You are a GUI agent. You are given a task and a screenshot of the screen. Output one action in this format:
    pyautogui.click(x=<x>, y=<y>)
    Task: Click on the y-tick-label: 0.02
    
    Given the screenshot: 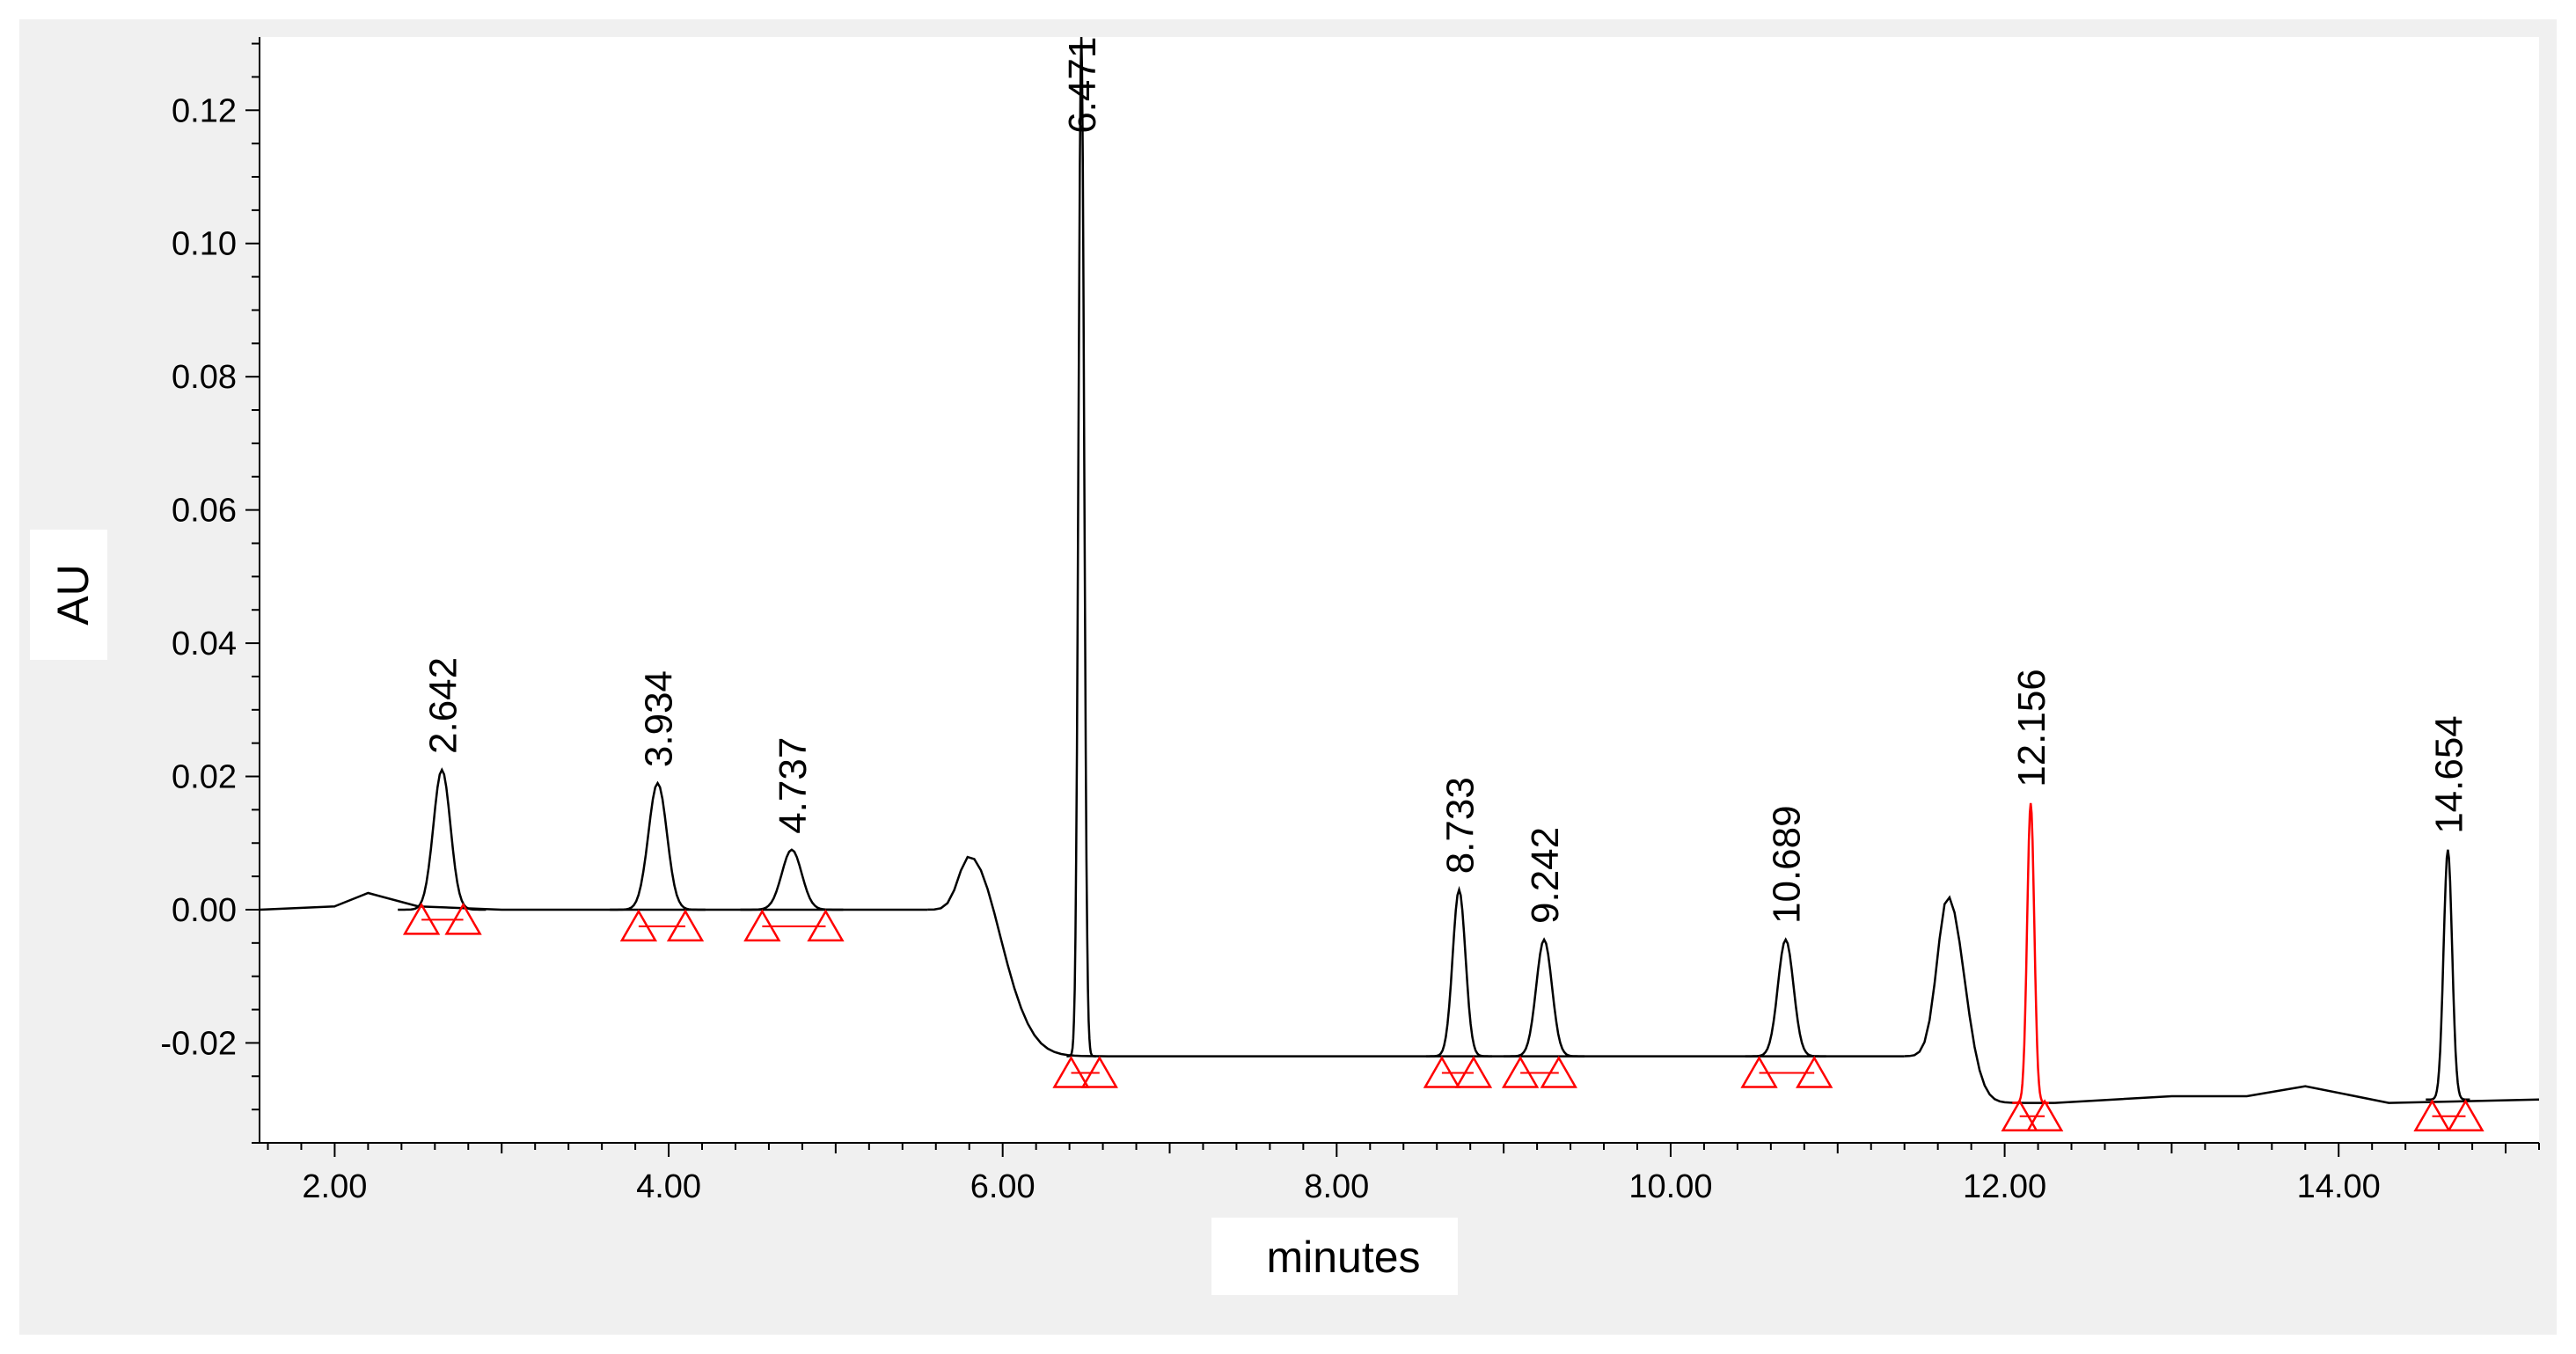 What is the action you would take?
    pyautogui.click(x=204, y=777)
    